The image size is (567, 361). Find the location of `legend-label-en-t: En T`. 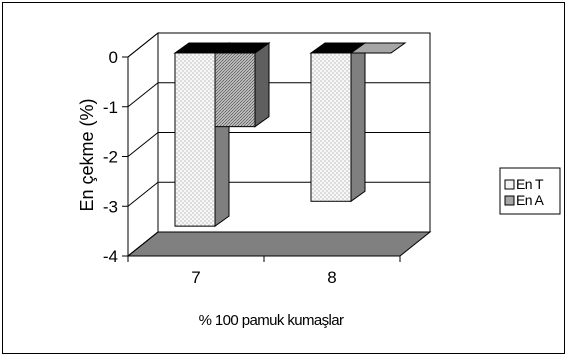

legend-label-en-t: En T is located at coordinates (530, 184).